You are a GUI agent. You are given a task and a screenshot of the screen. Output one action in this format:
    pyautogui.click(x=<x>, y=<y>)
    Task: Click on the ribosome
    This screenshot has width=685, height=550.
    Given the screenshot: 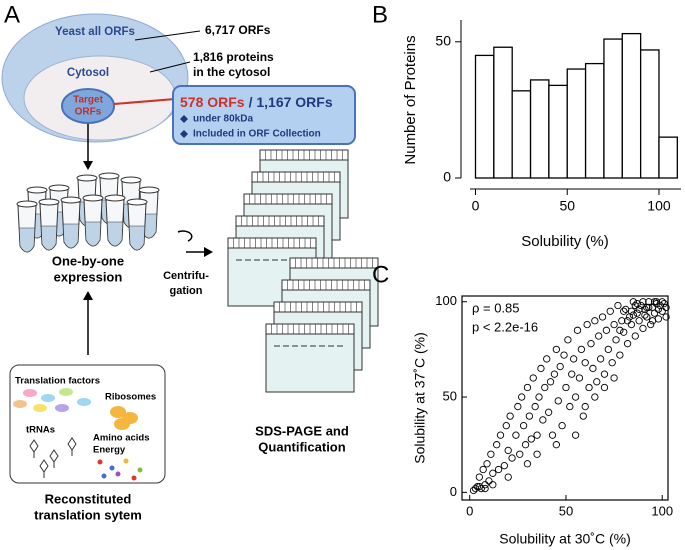 What is the action you would take?
    pyautogui.click(x=118, y=412)
    